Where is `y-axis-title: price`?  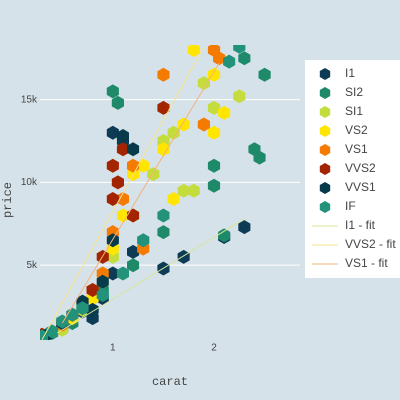 y-axis-title: price is located at coordinates (8, 200).